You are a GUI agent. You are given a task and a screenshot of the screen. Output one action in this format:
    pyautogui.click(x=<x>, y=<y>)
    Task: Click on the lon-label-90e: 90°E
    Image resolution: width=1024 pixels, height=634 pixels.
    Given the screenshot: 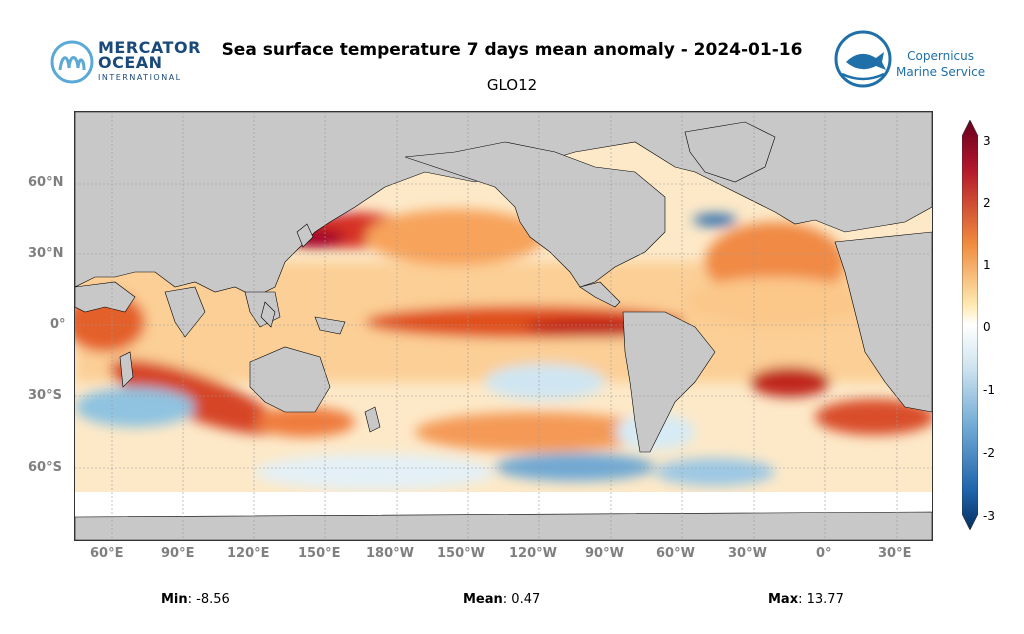 What is the action you would take?
    pyautogui.click(x=178, y=553)
    